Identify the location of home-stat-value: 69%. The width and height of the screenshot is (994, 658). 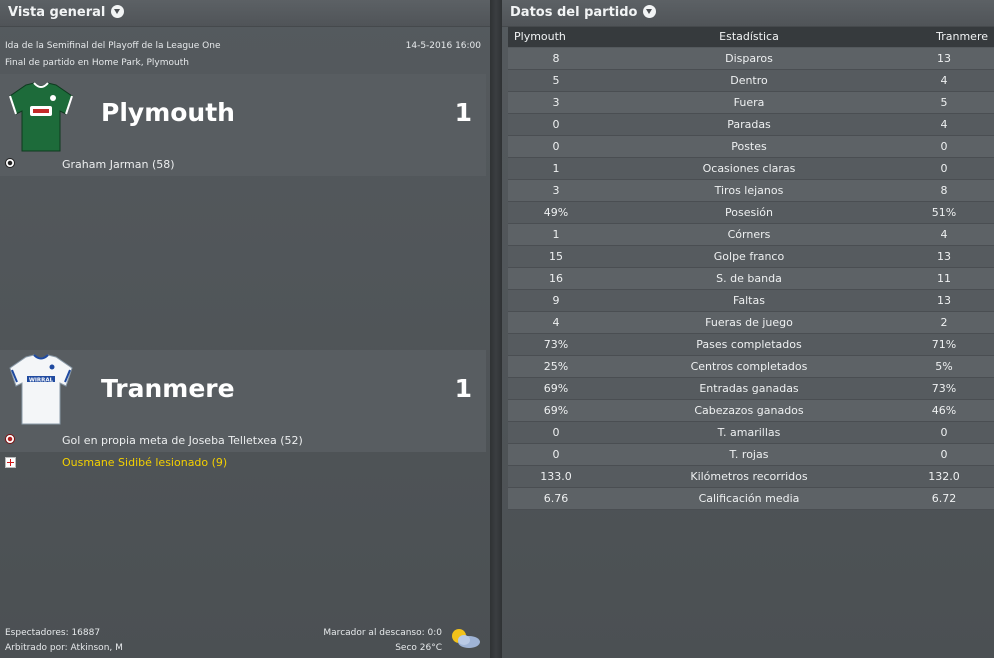
(556, 388).